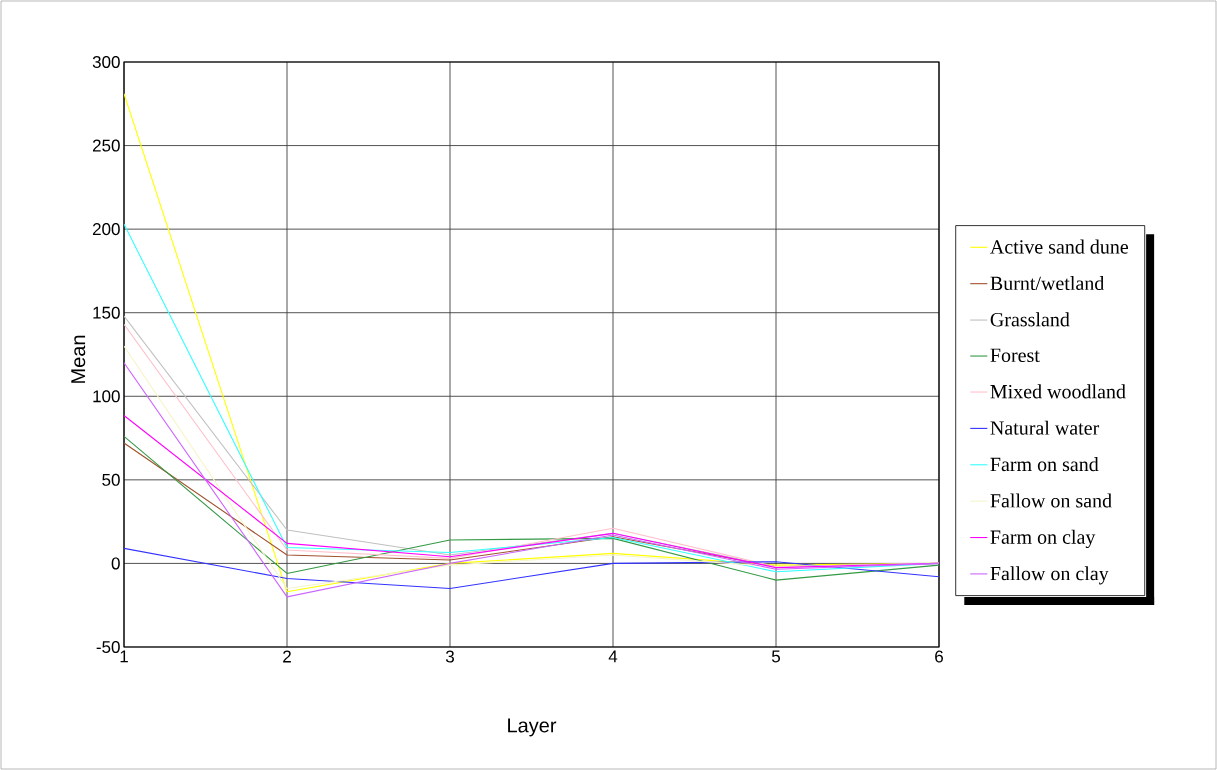 The height and width of the screenshot is (770, 1217). Describe the element at coordinates (287, 656) in the screenshot. I see `x-tick-label: 2` at that location.